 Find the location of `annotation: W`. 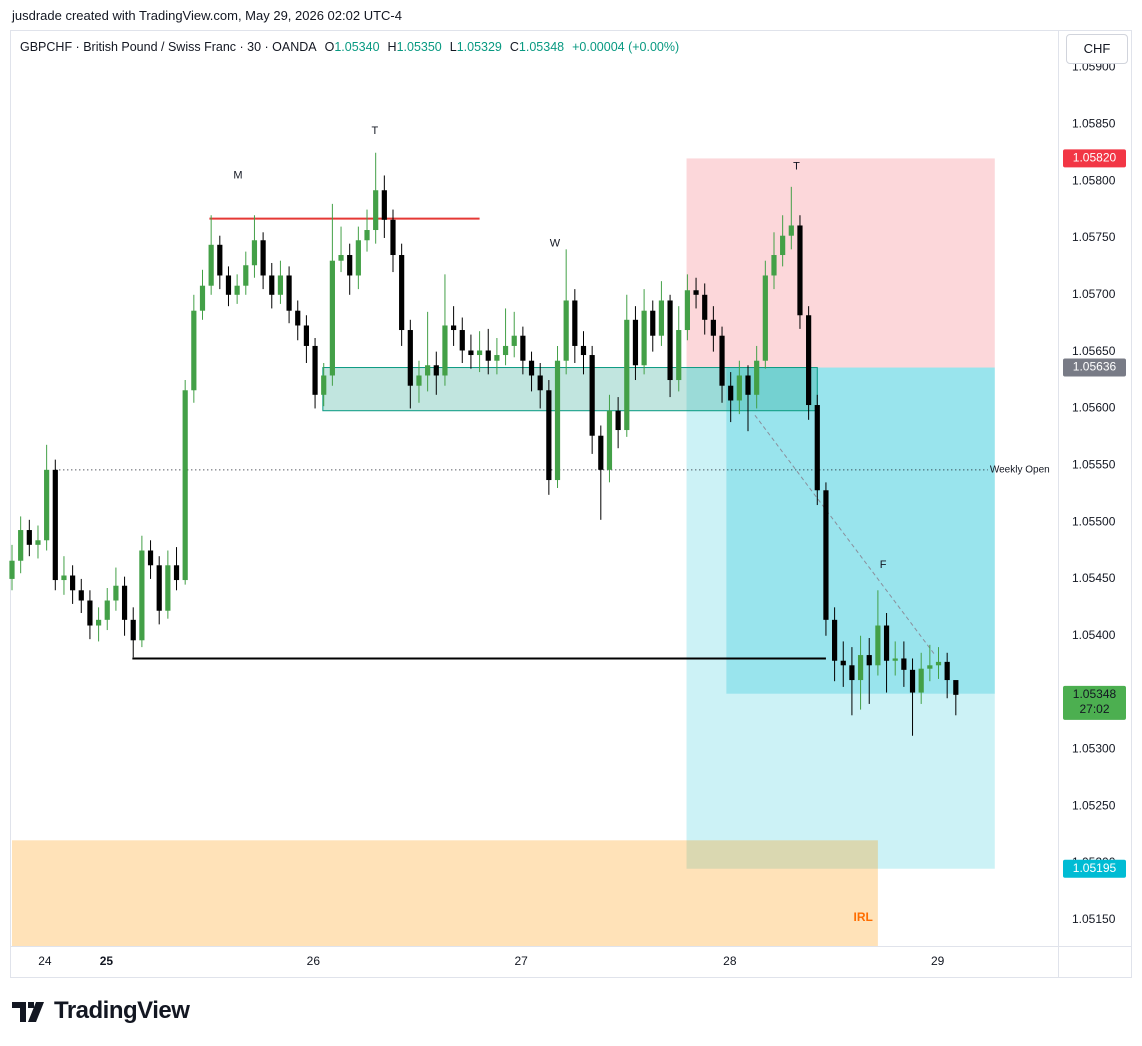

annotation: W is located at coordinates (555, 244).